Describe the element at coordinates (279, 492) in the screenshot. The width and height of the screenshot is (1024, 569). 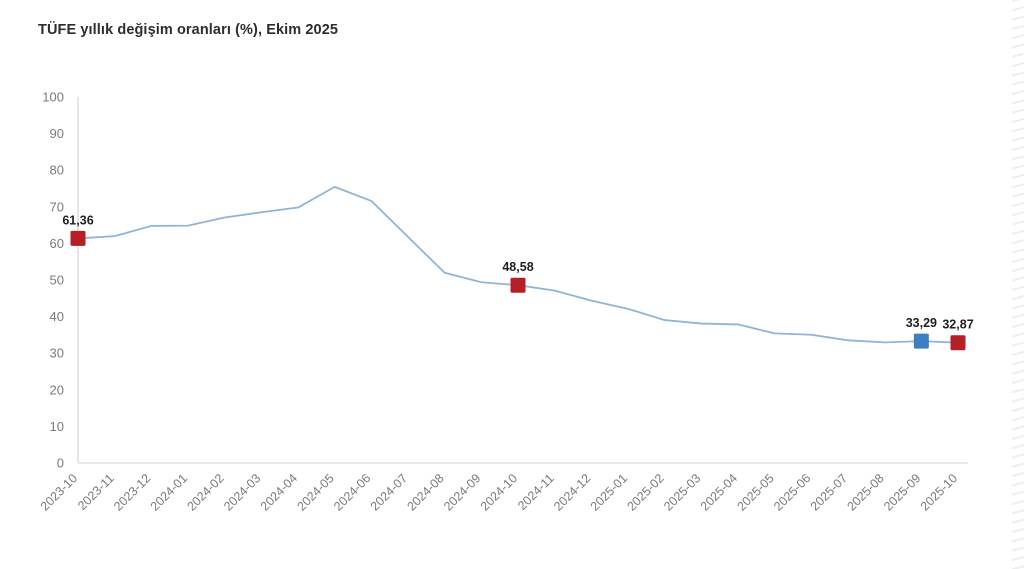
I see `x-tick-label: 2024-04` at that location.